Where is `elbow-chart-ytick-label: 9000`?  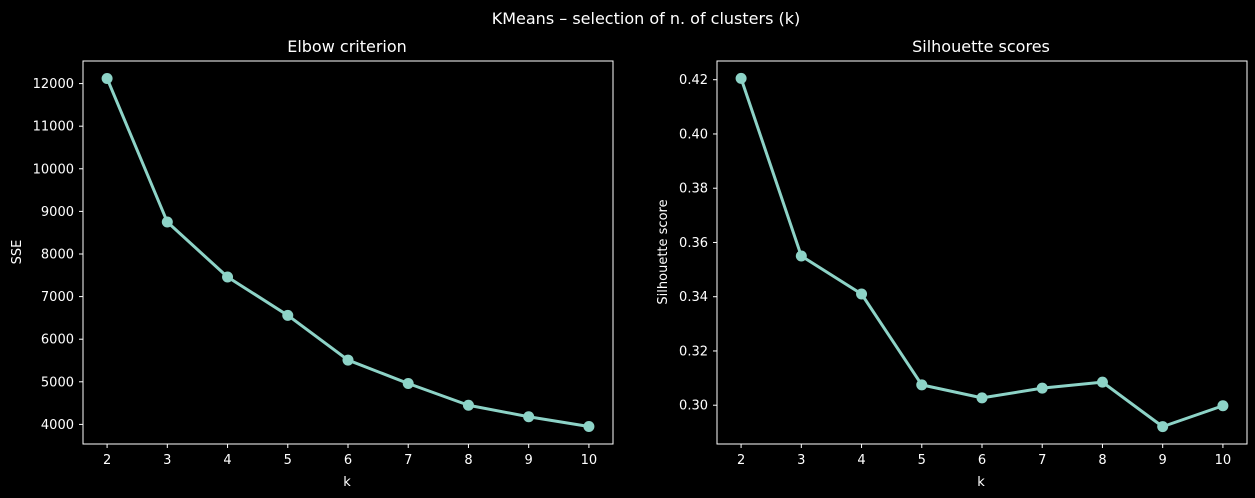 elbow-chart-ytick-label: 9000 is located at coordinates (57, 212).